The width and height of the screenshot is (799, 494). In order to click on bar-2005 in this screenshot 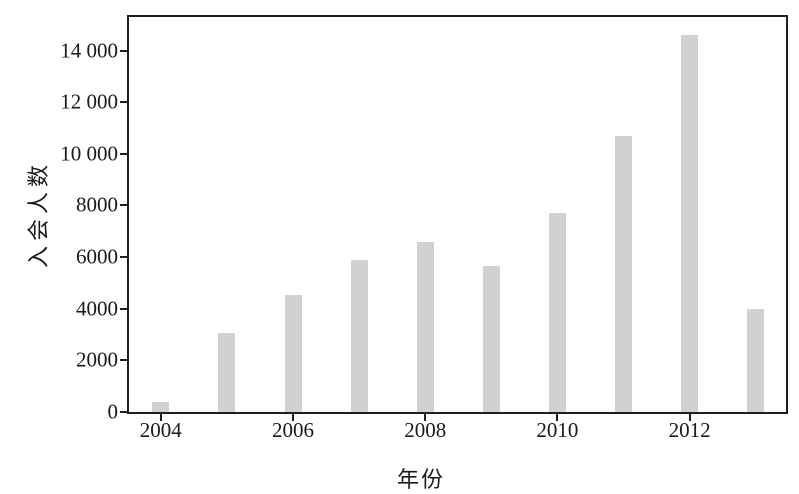, I will do `click(227, 372)`.